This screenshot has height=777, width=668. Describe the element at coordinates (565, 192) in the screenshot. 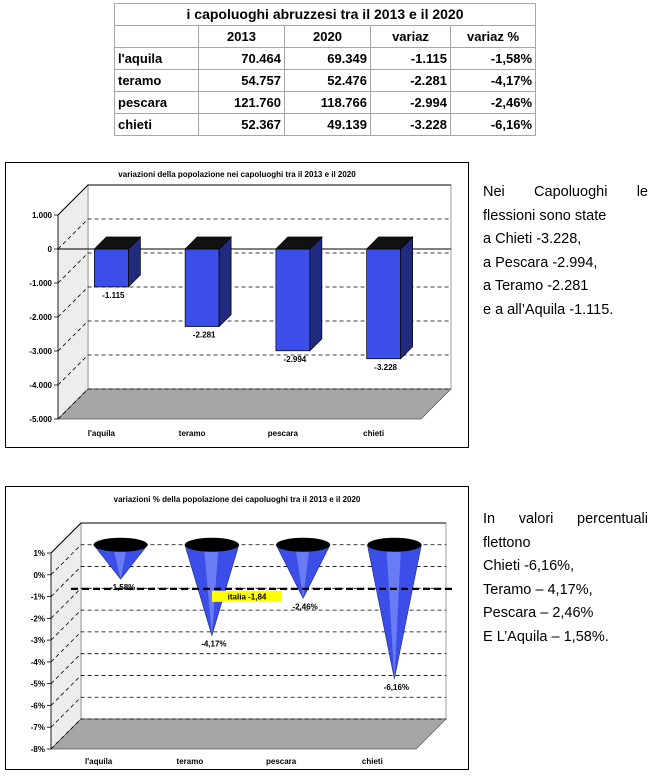

I see `paragraph-line: Nei Capoluoghi le` at that location.